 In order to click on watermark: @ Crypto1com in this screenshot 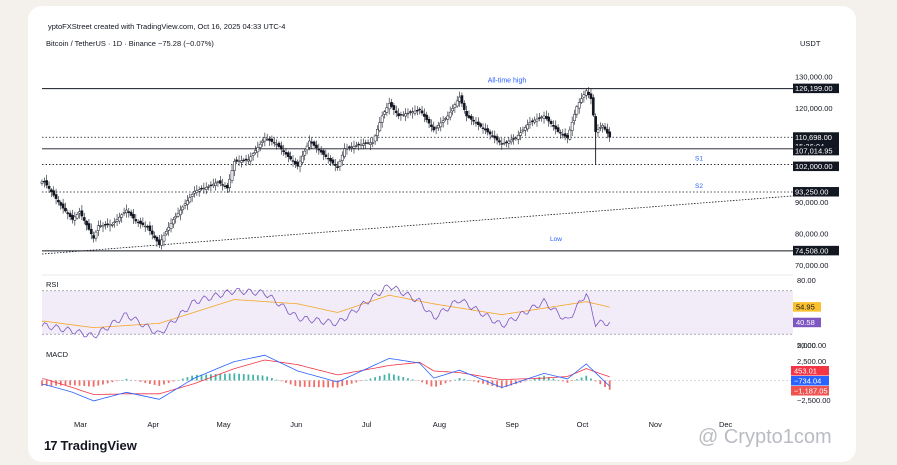, I will do `click(765, 437)`.